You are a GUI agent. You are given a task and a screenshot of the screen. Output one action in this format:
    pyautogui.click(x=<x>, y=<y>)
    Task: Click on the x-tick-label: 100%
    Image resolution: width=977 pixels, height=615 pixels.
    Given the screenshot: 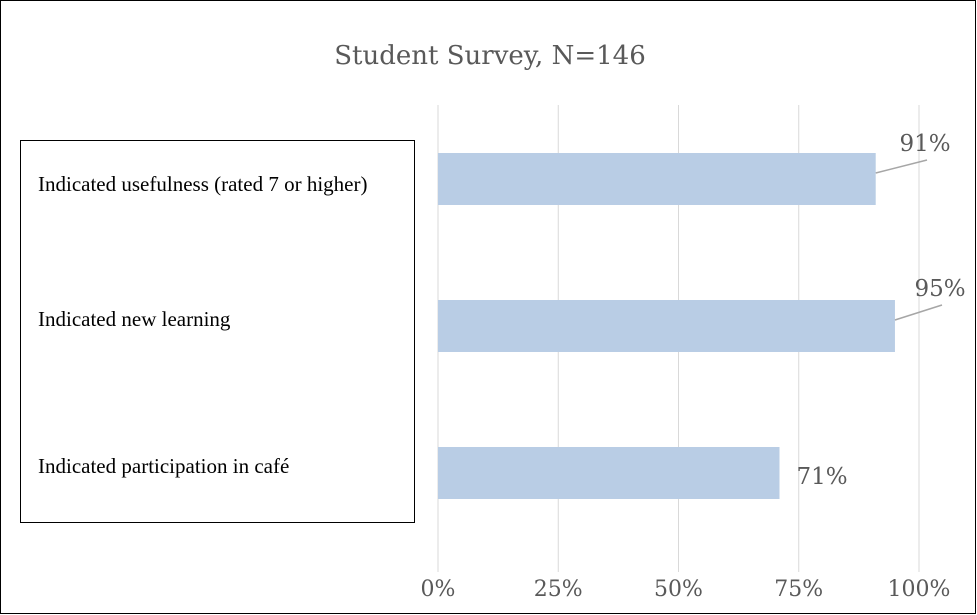 What is the action you would take?
    pyautogui.click(x=919, y=589)
    